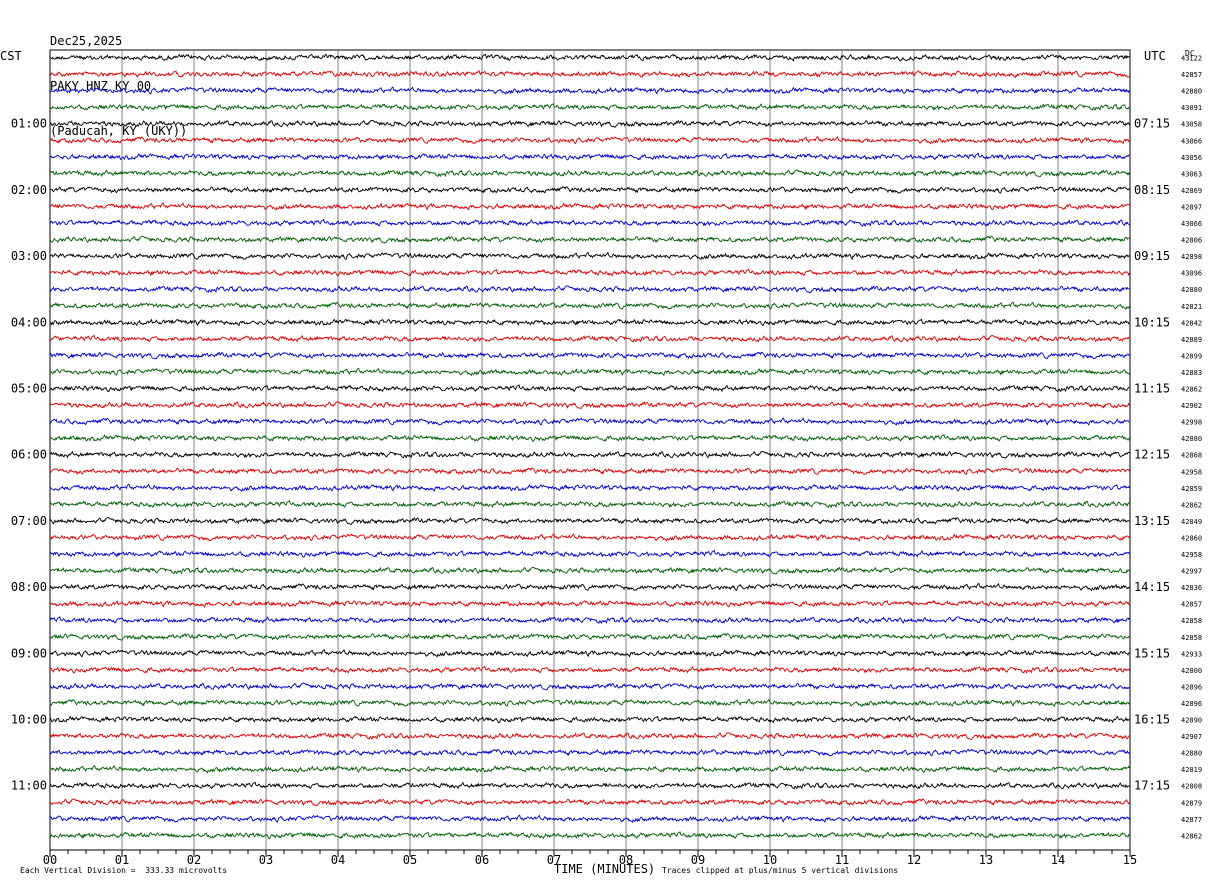  Describe the element at coordinates (1191, 836) in the screenshot. I see `dc-offset-label: 42862` at that location.